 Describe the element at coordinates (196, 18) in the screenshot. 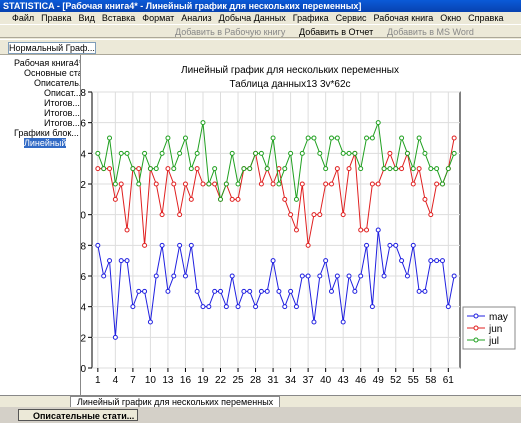

I see `menu-item: Анализ` at that location.